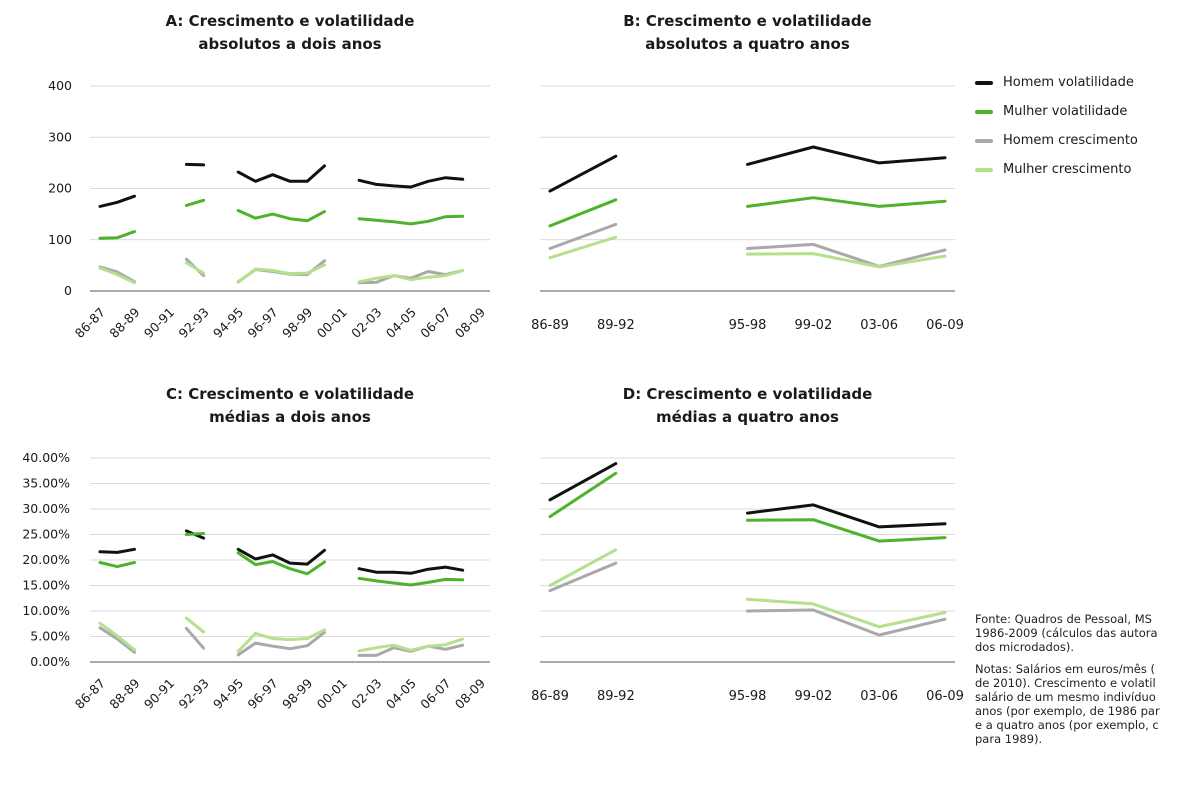  What do you see at coordinates (90, 694) in the screenshot?
I see `x-tick-label: 86-87` at bounding box center [90, 694].